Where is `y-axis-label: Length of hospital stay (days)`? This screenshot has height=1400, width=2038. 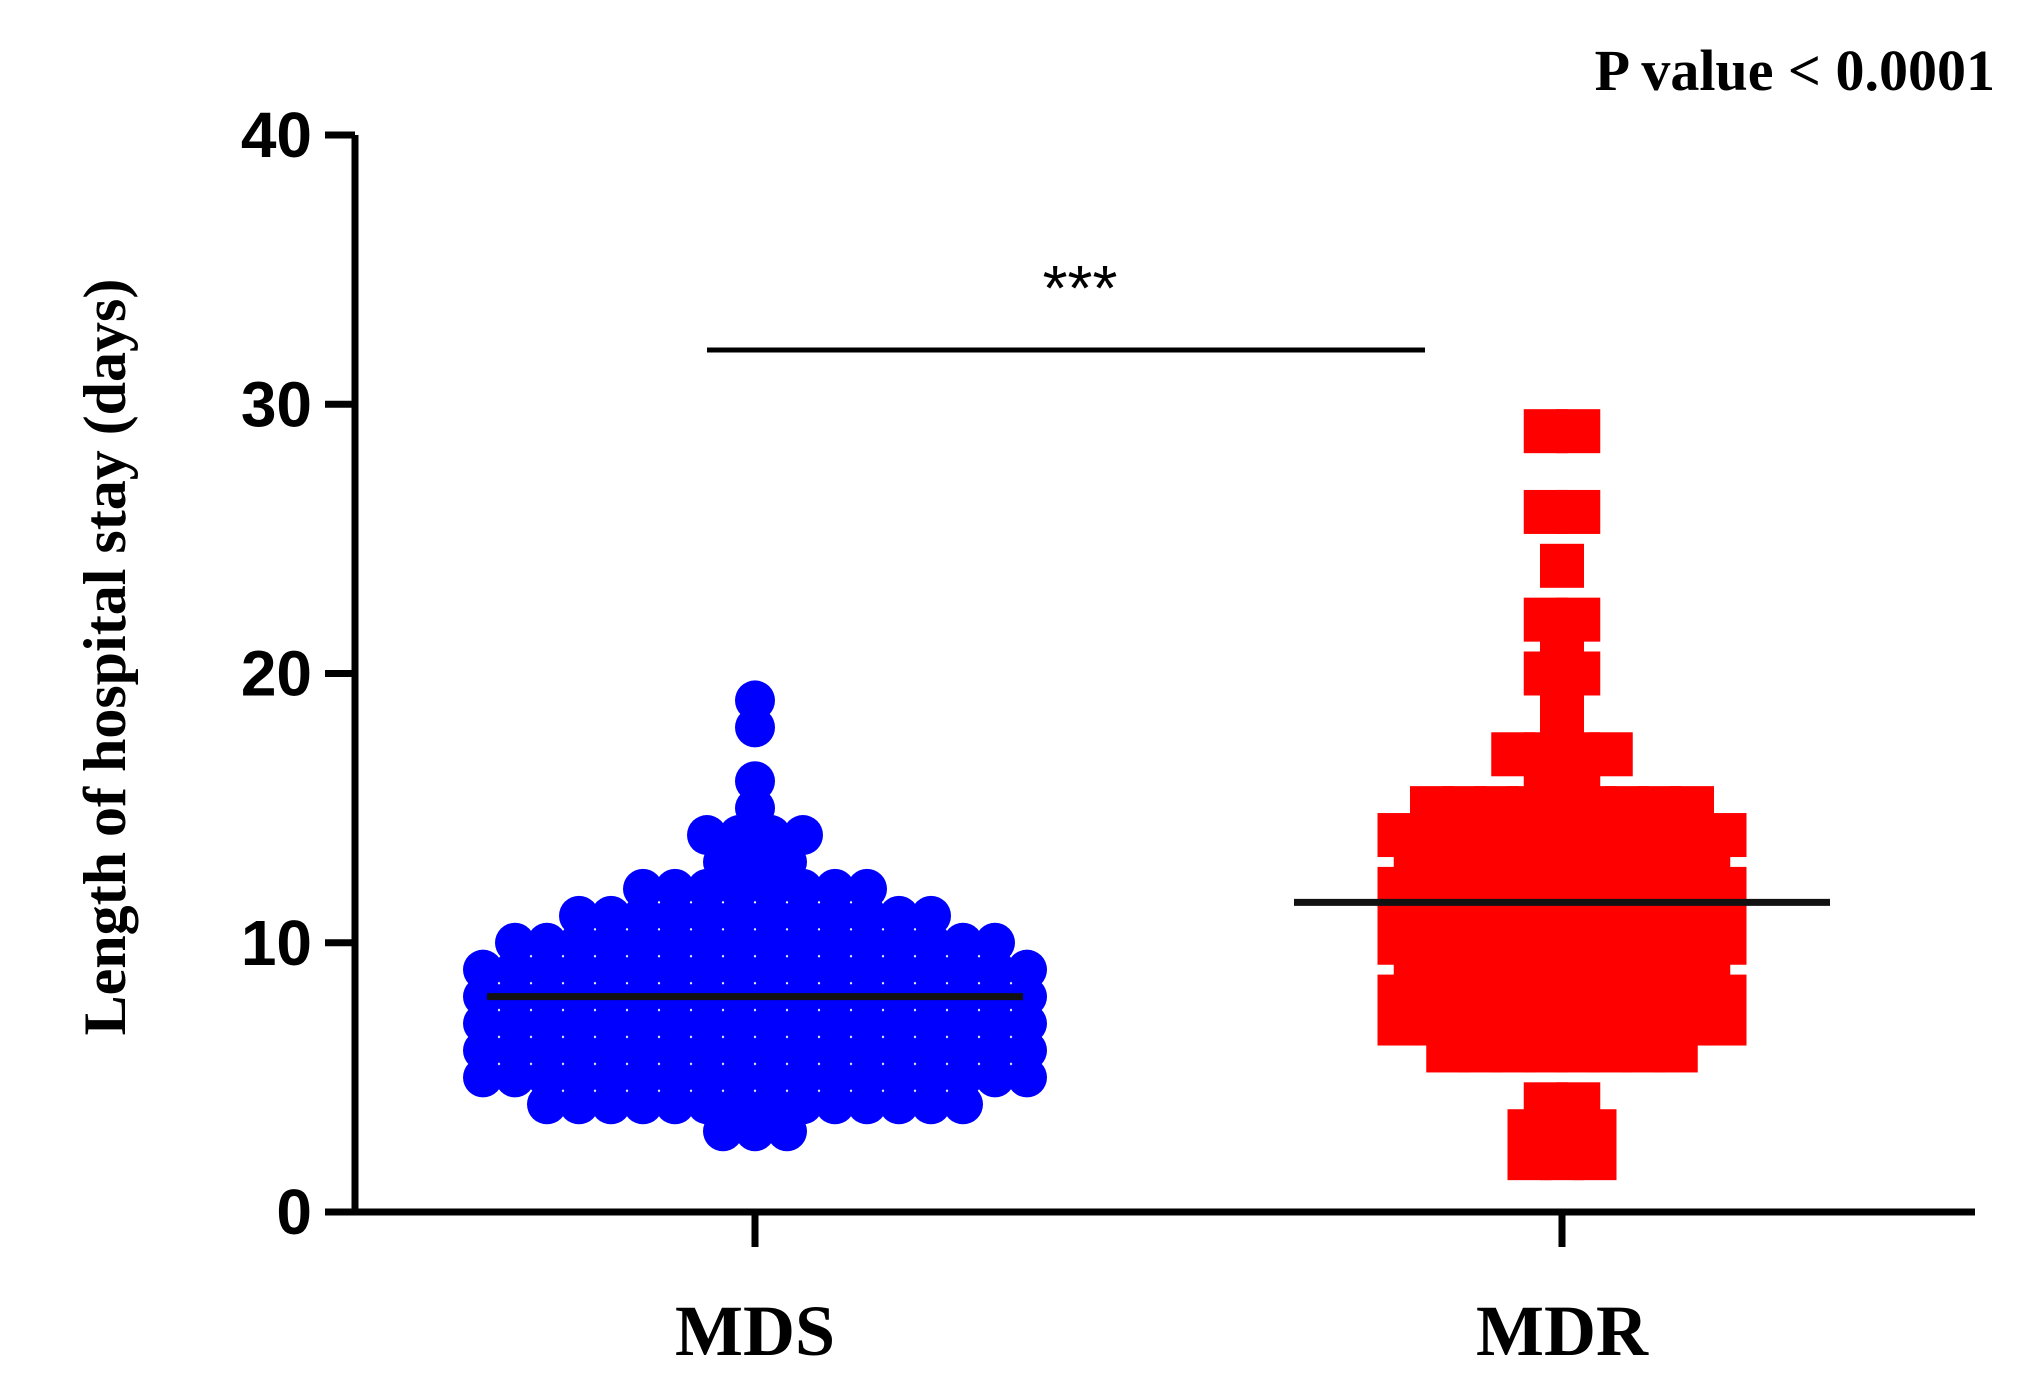
y-axis-label: Length of hospital stay (days) is located at coordinates (105, 657).